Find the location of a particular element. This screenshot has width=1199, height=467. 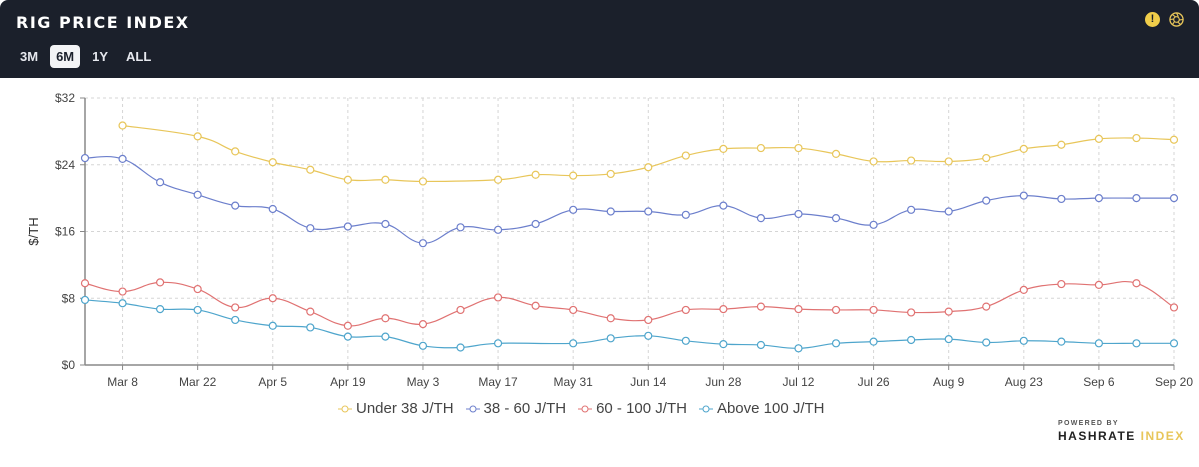

y-tick-label: $8 is located at coordinates (69, 298).